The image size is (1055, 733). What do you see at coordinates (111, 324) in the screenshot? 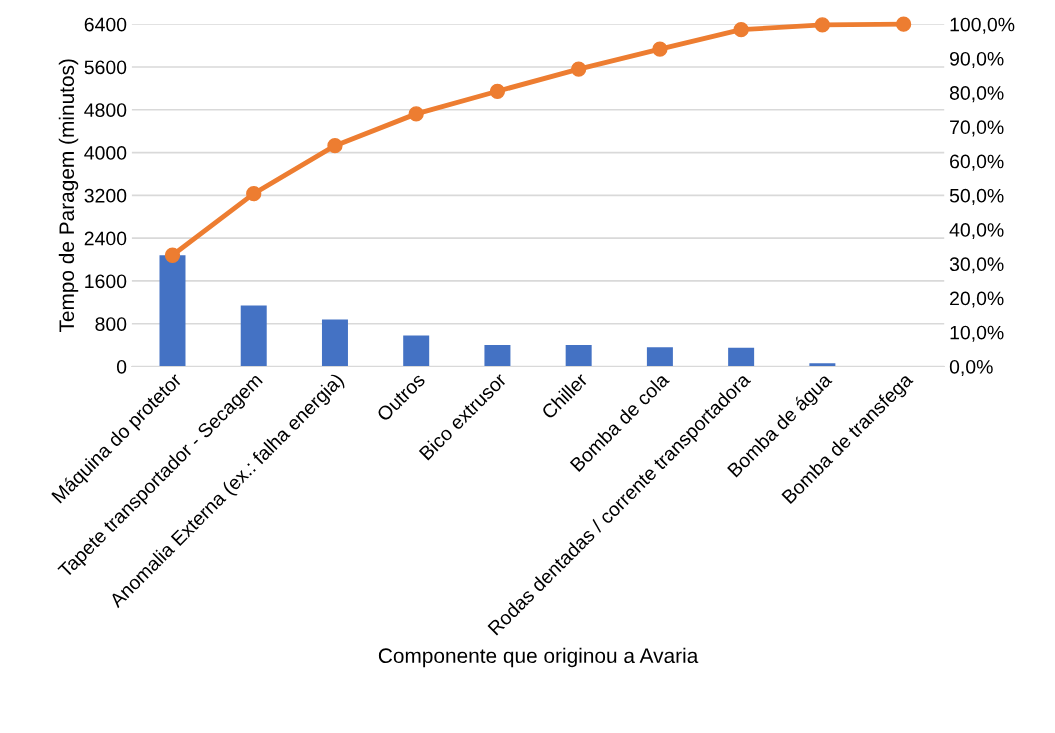
I see `y-tick-label: 800` at bounding box center [111, 324].